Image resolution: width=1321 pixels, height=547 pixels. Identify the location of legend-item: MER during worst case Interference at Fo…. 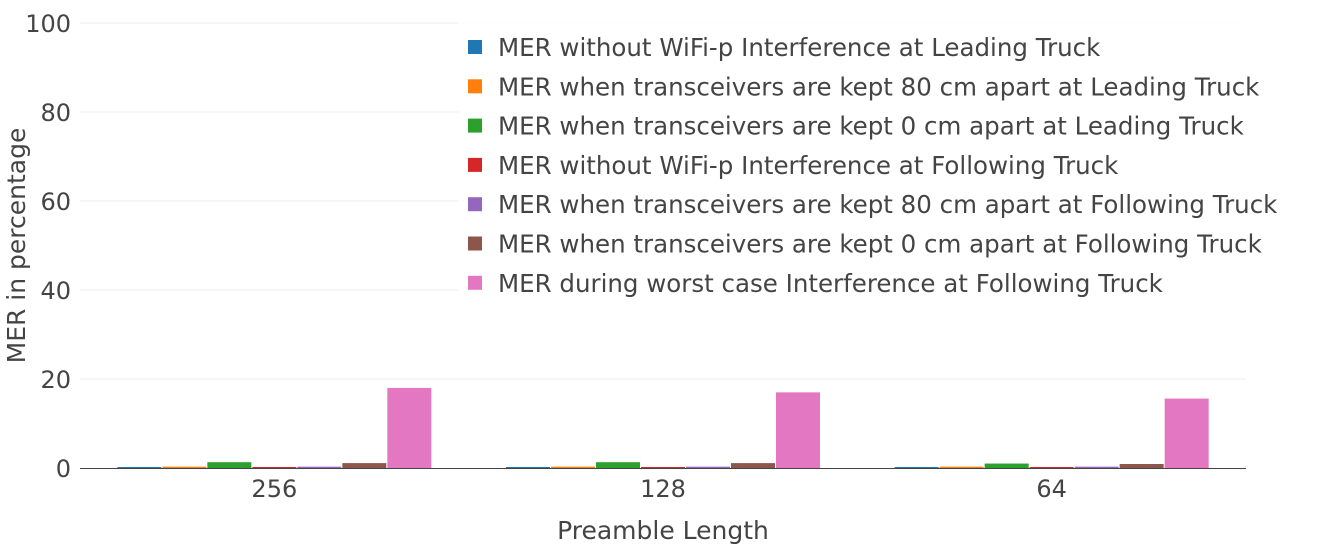
(816, 283).